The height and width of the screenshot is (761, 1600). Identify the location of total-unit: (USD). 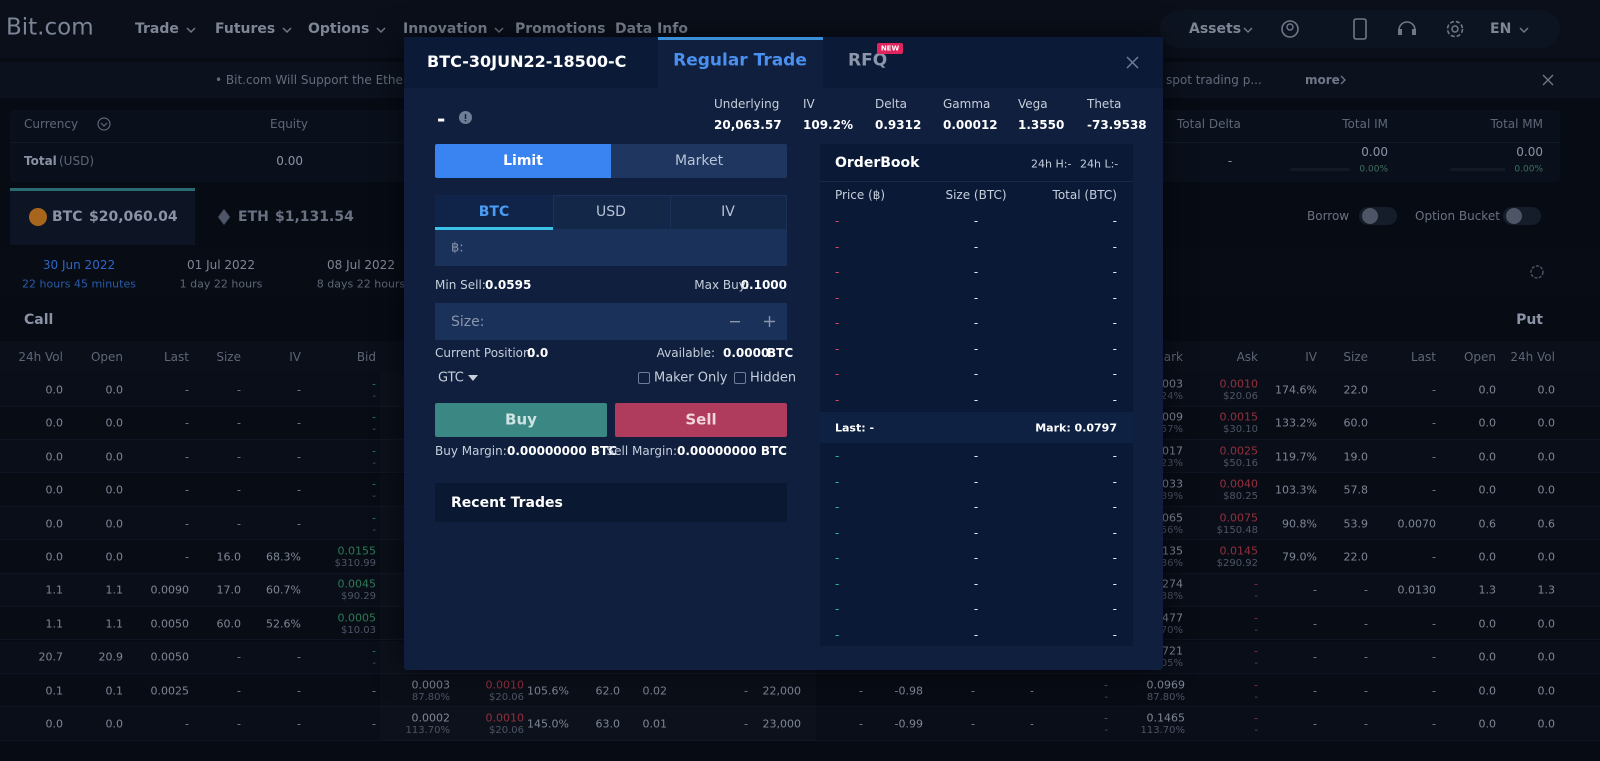
(77, 161).